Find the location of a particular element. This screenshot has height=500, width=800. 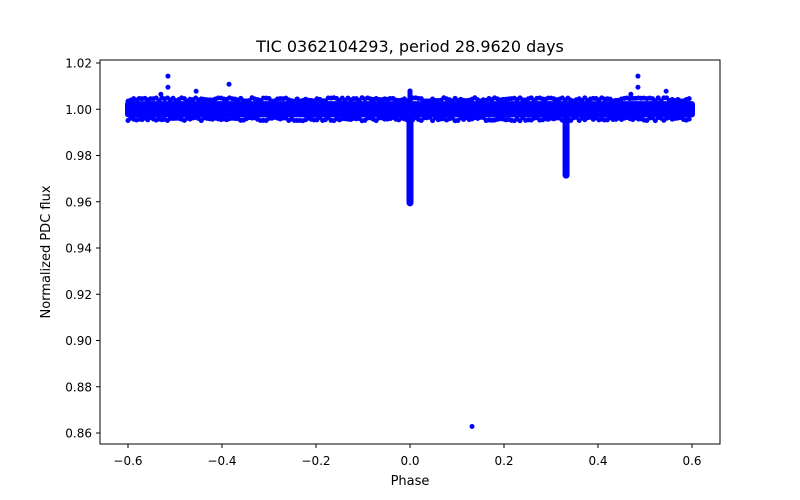

y-tick-label: 0.86 is located at coordinates (78, 434).